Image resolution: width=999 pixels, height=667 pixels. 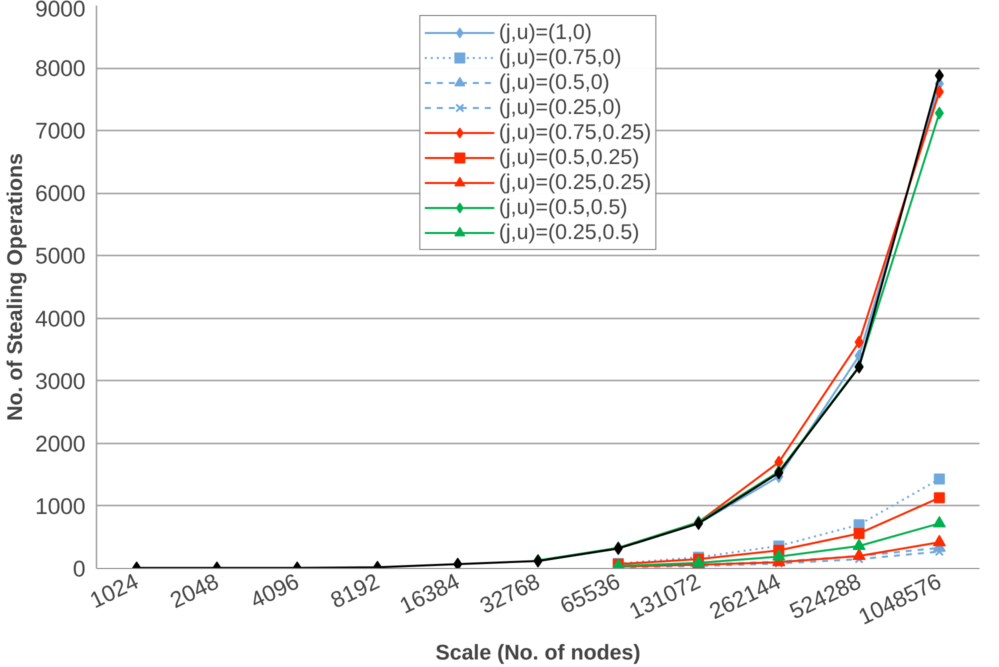 What do you see at coordinates (560, 57) in the screenshot?
I see `legend-label: (j,u)=(0.75,0)` at bounding box center [560, 57].